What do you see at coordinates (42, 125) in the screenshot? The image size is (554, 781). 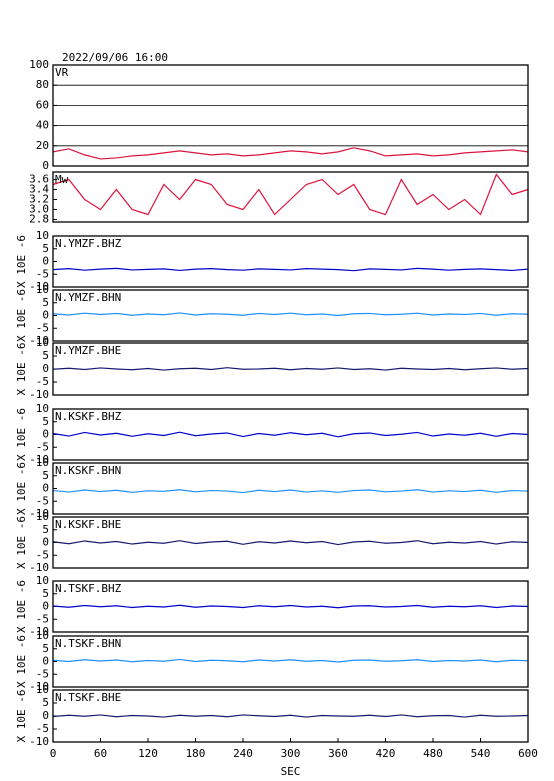 I see `y-tick-label: 40` at bounding box center [42, 125].